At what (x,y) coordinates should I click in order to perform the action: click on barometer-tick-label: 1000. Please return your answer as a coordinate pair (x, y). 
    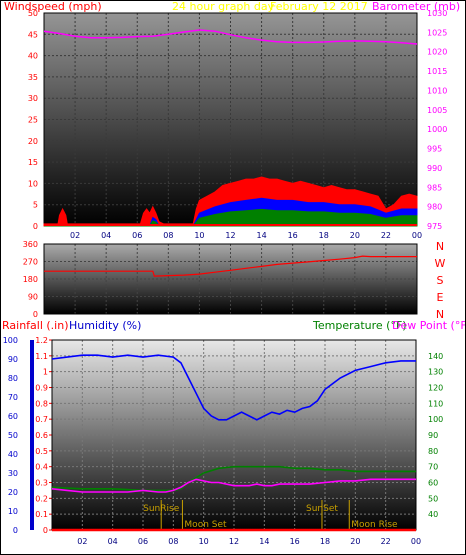
    Looking at the image, I should click on (437, 129).